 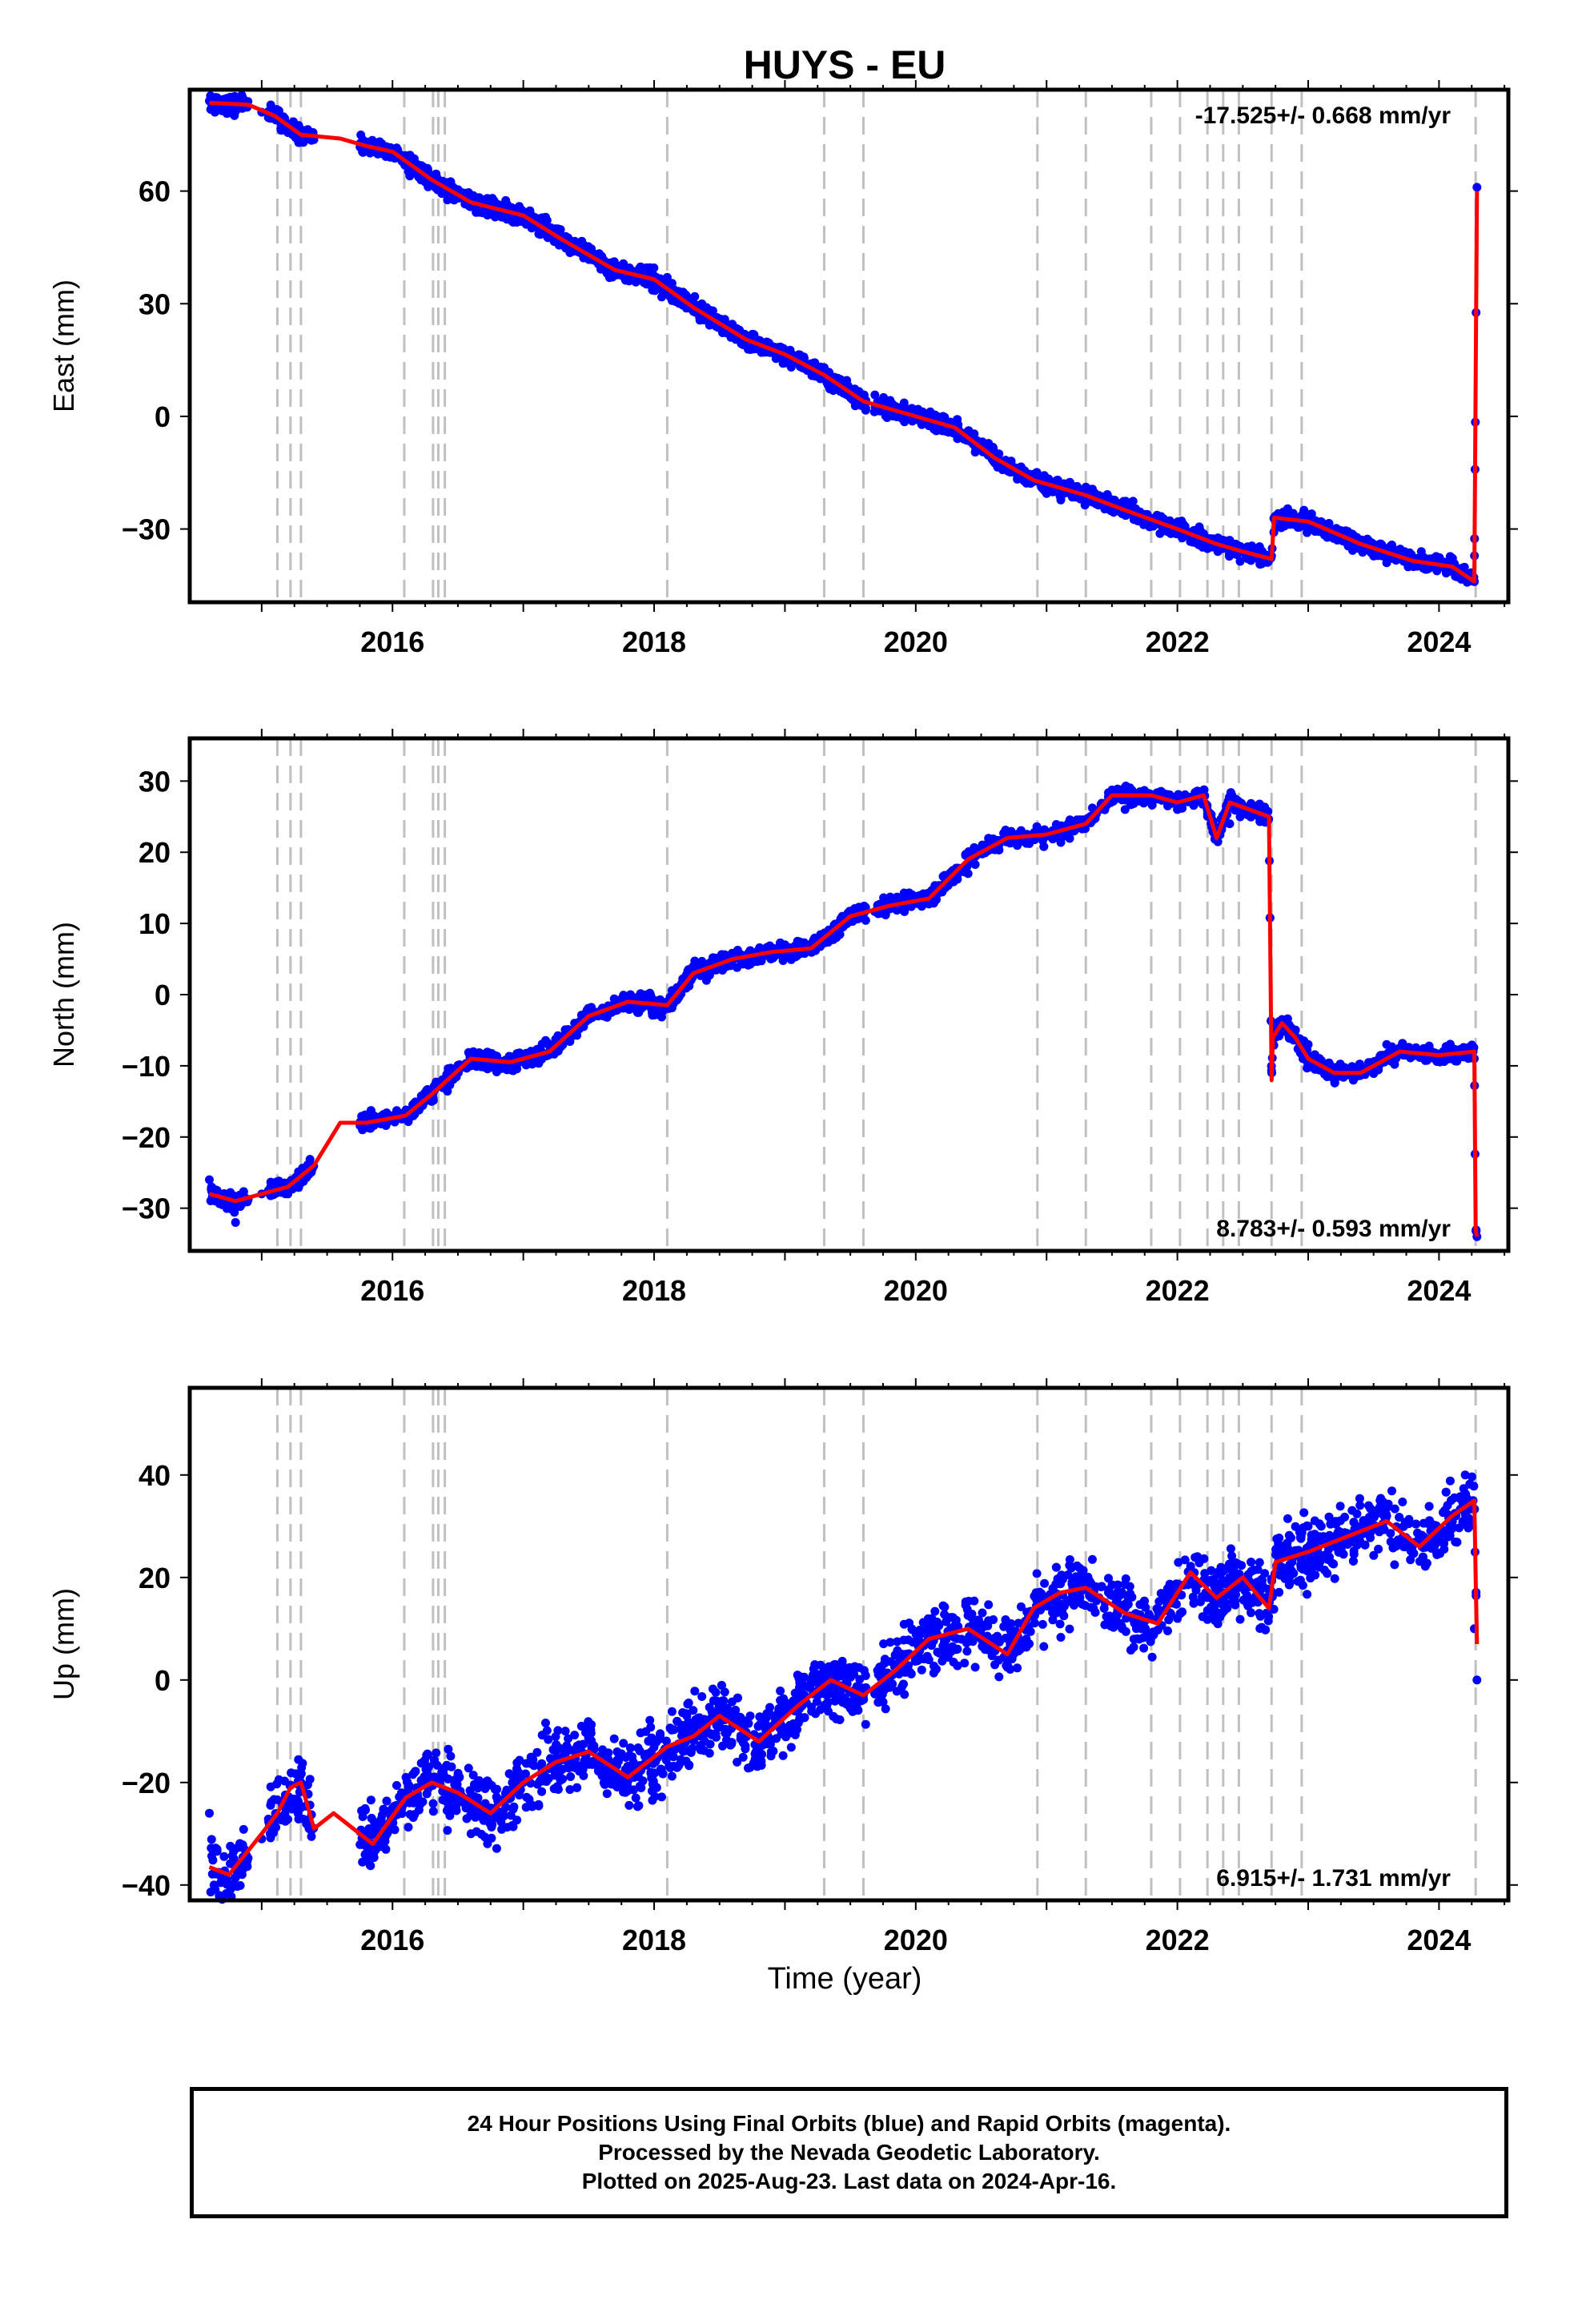 What do you see at coordinates (64, 345) in the screenshot?
I see `y-axis-label: East (mm)` at bounding box center [64, 345].